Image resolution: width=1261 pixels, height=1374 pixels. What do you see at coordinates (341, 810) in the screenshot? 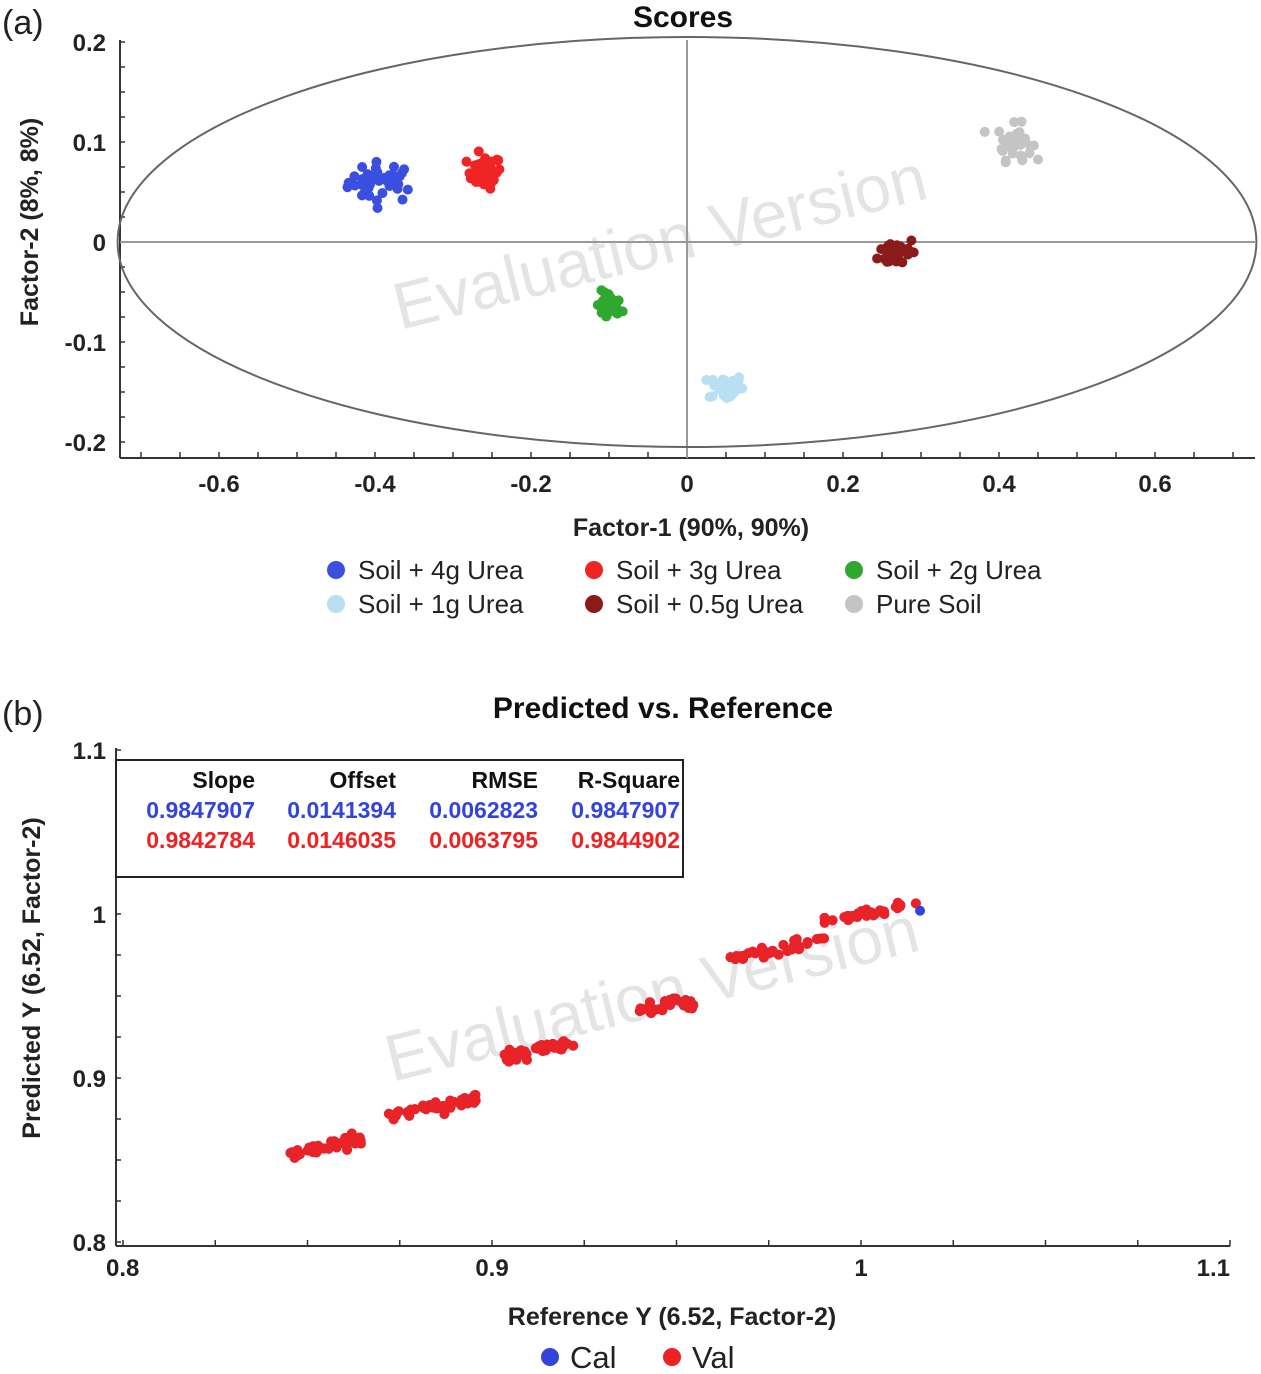
I see `stats-value: 0.0141394` at bounding box center [341, 810].